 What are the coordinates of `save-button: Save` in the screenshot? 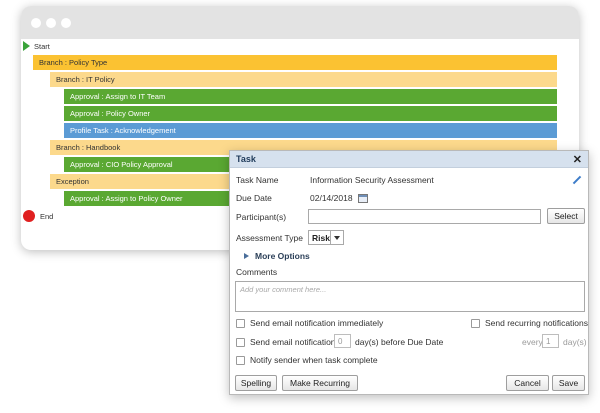 It's located at (568, 383).